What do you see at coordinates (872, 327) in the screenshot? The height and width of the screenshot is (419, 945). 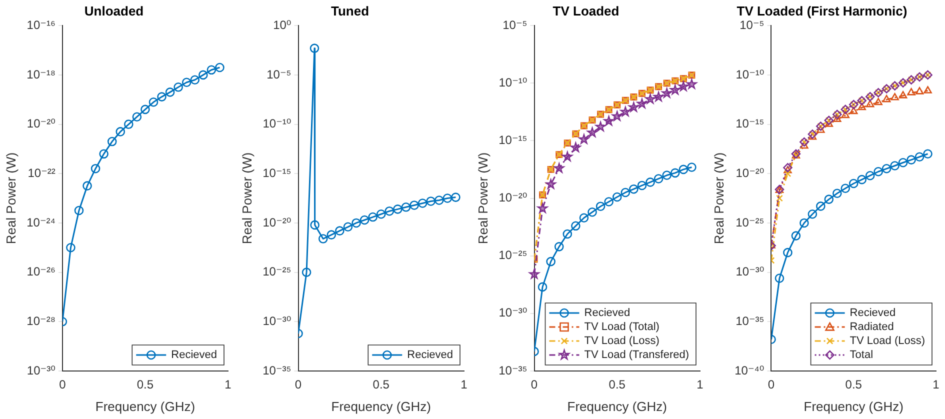 I see `legend-label: Radiated` at bounding box center [872, 327].